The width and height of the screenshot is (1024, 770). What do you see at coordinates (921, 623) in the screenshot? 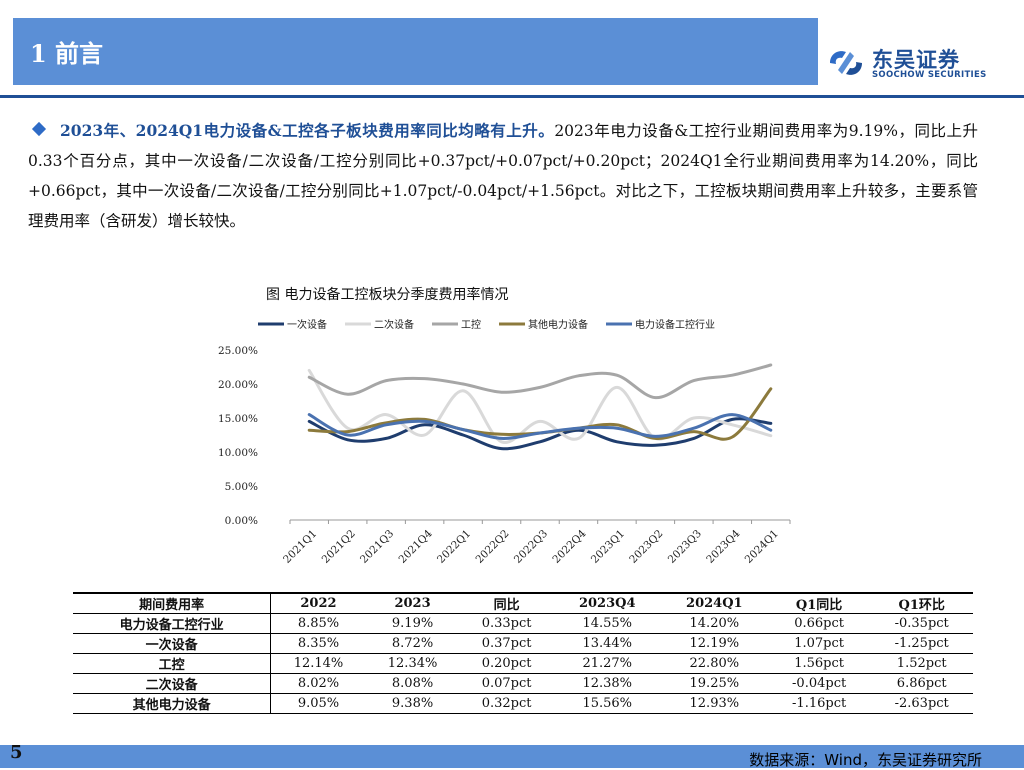
I see `table-cell: -0.35pct` at bounding box center [921, 623].